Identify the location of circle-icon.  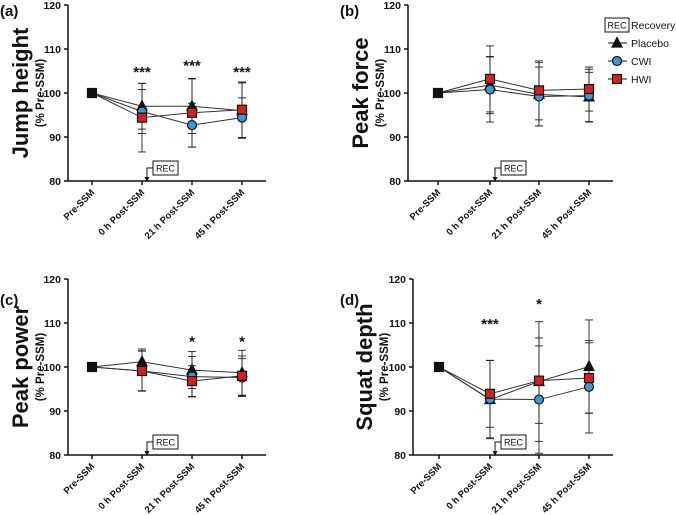
(617, 61).